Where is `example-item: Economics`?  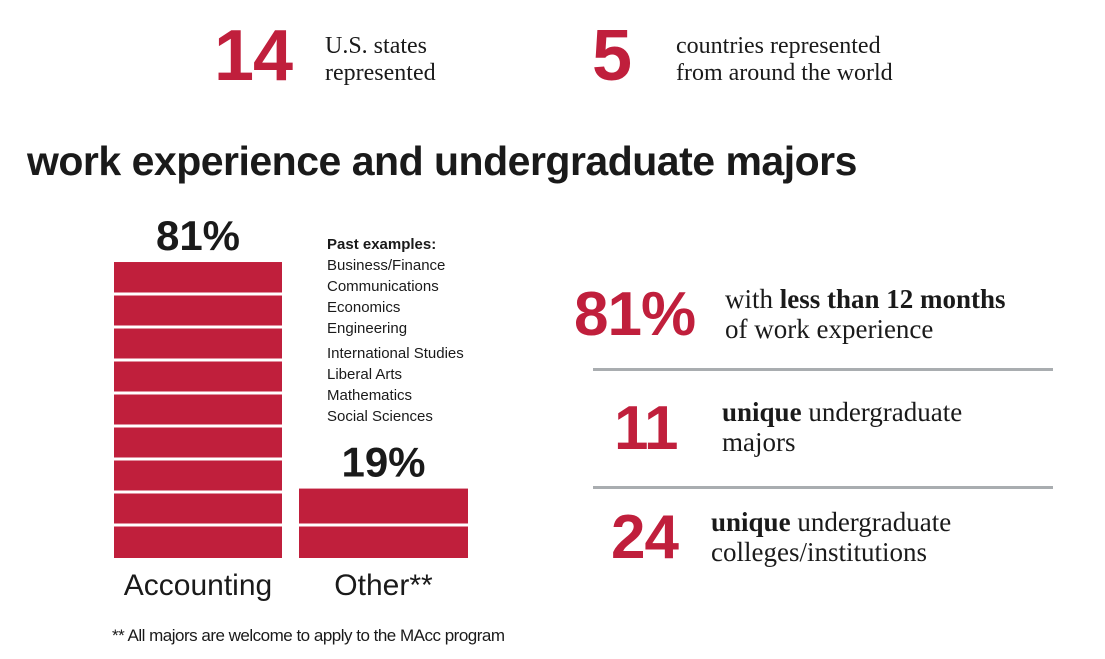
example-item: Economics is located at coordinates (364, 307).